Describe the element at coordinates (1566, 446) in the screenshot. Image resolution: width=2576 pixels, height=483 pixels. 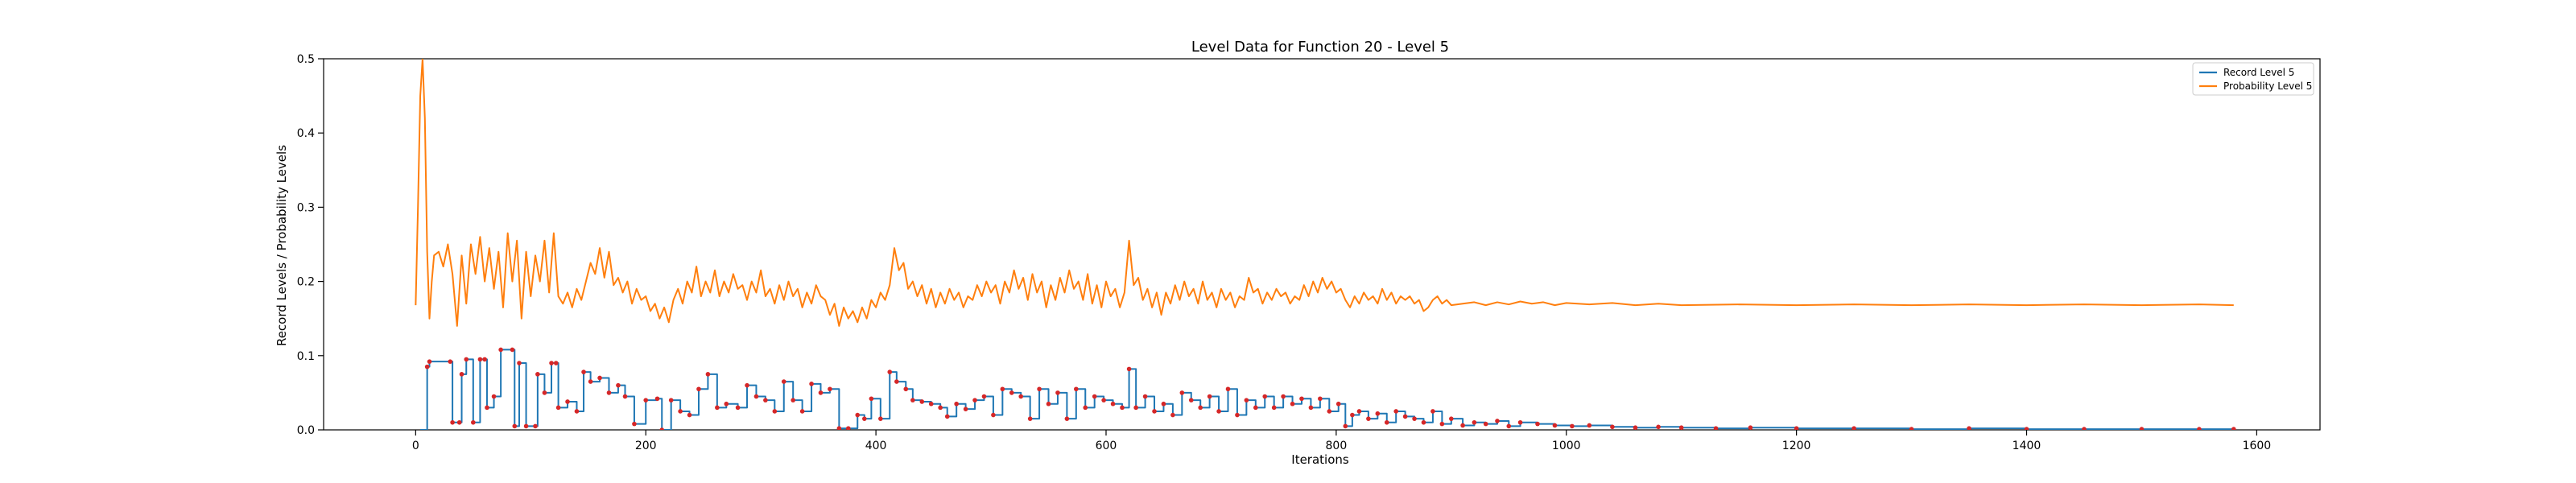
I see `x-tick-label: 1000` at that location.